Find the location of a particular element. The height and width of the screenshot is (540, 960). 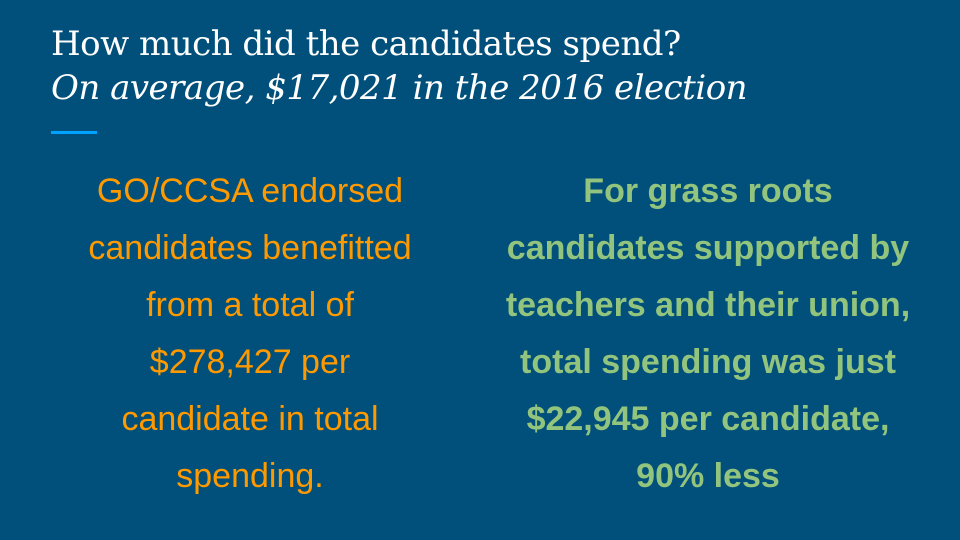

right-text-line: total spending was just is located at coordinates (708, 362).